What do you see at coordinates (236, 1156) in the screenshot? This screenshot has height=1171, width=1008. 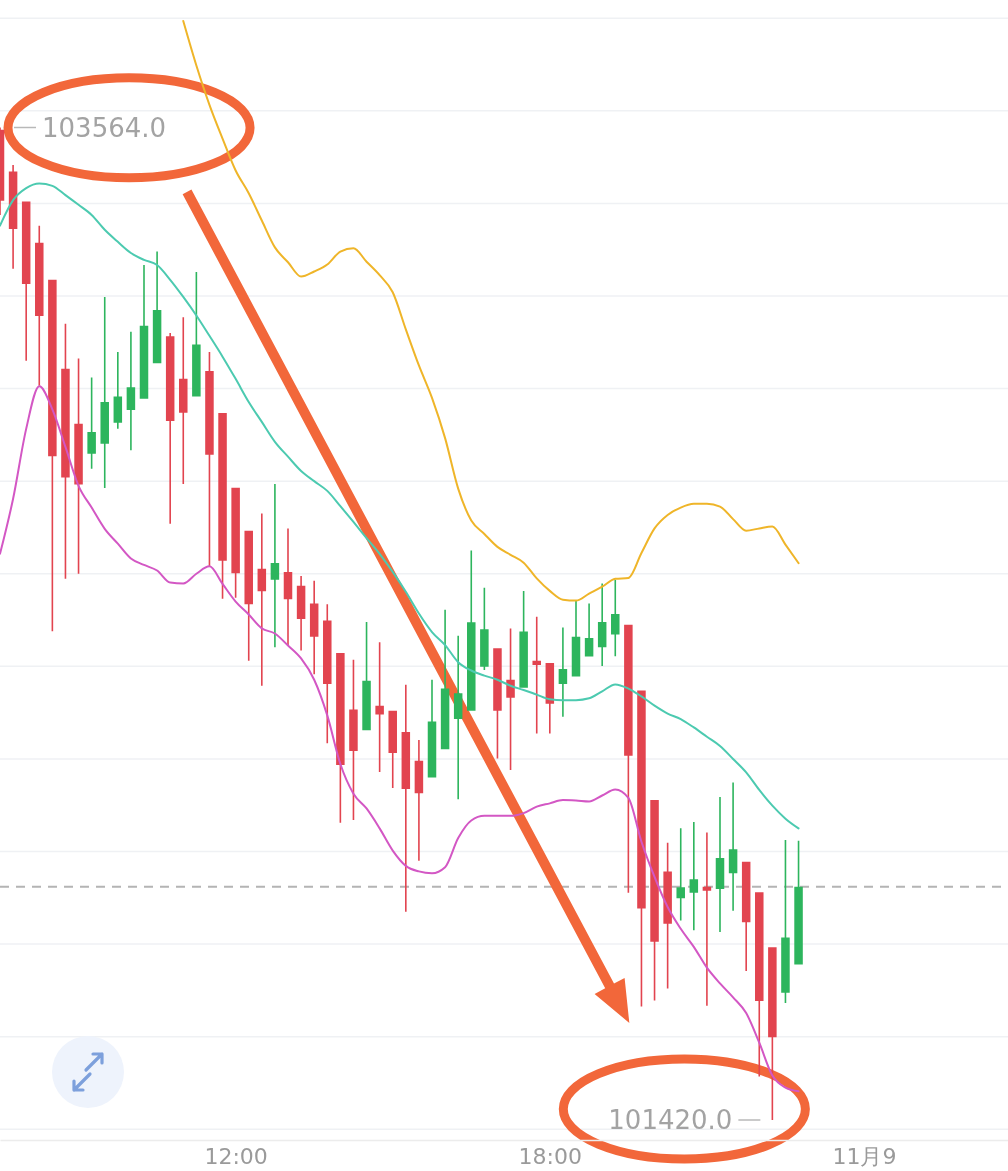 I see `x-tick-label: 12:00` at bounding box center [236, 1156].